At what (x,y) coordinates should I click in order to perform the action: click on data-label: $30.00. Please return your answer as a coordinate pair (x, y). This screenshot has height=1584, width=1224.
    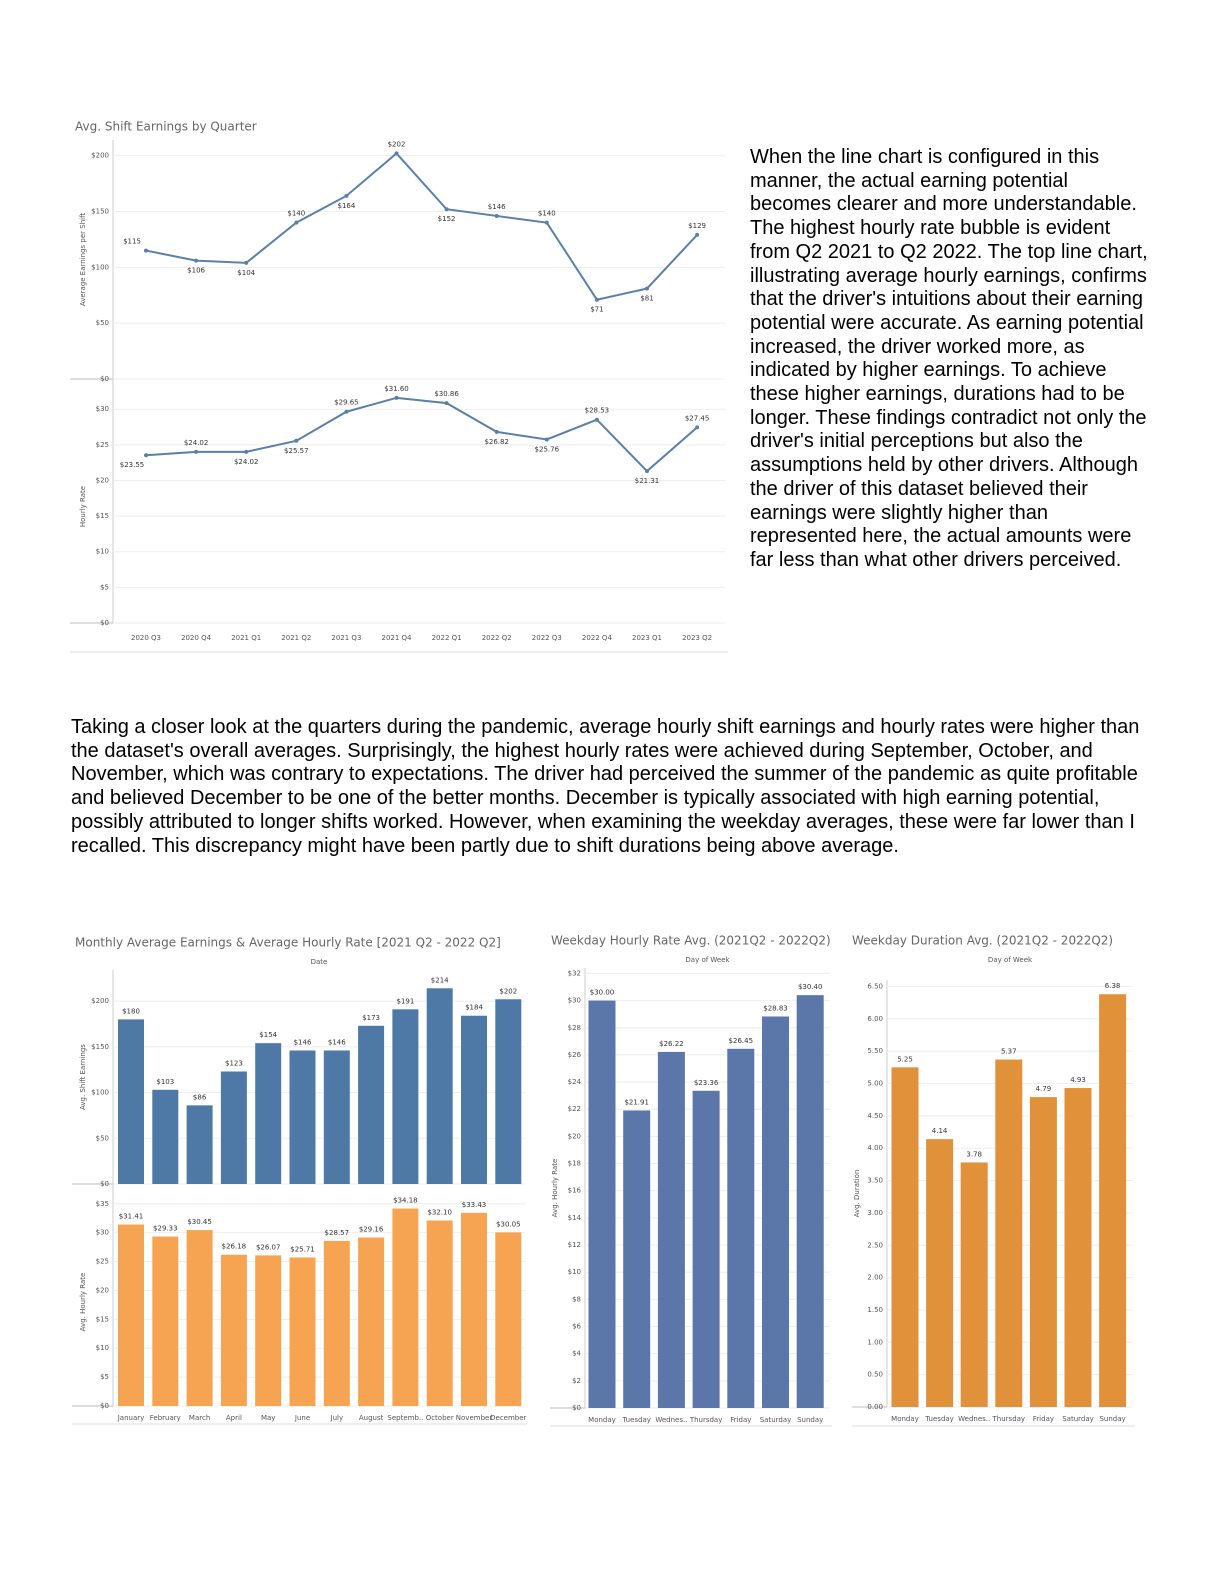
    Looking at the image, I should click on (602, 993).